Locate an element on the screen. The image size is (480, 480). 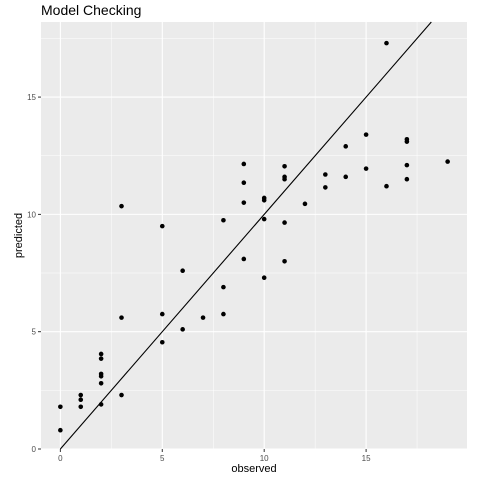
y-tick-label: 0 is located at coordinates (34, 449).